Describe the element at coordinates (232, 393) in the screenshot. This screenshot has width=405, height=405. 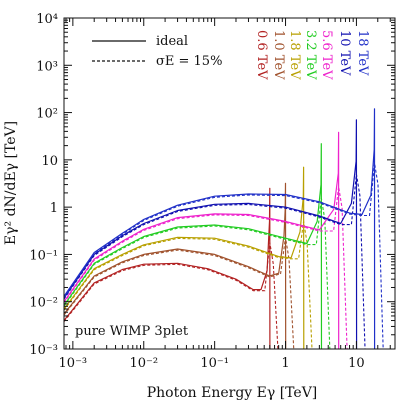
I see `x-axis-label: Photon Energy Eγ [TeV]` at that location.